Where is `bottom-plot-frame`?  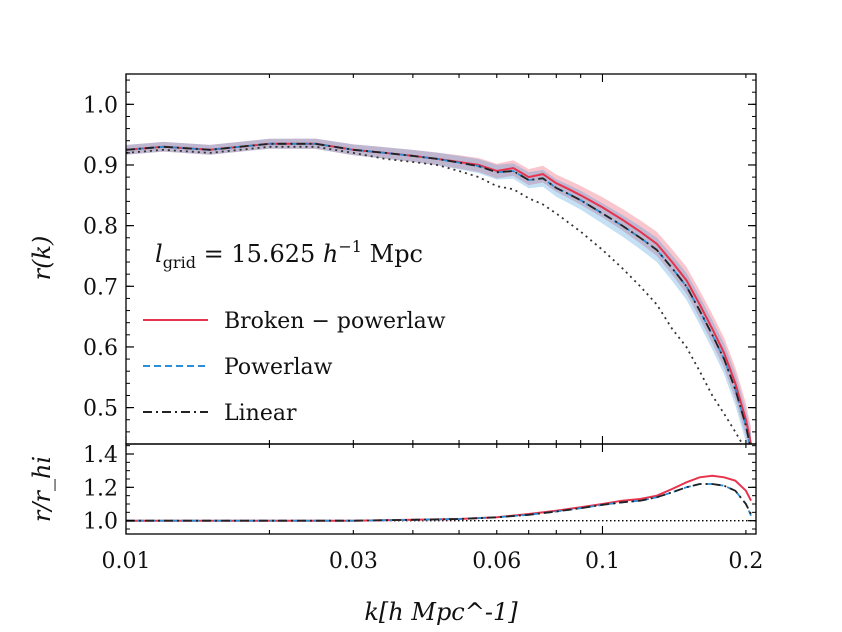 bottom-plot-frame is located at coordinates (441, 489).